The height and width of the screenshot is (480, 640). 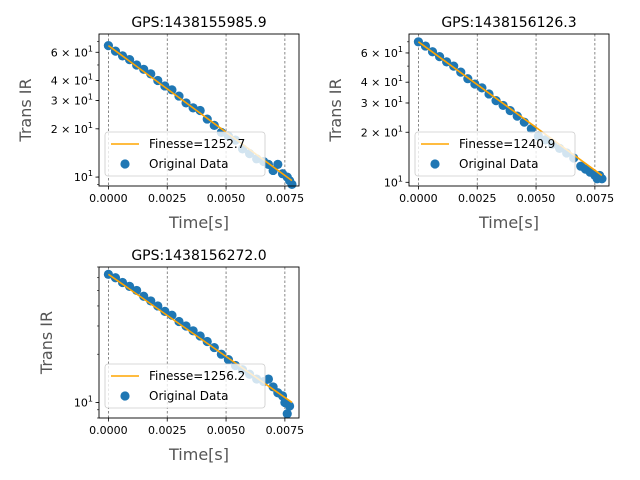 What do you see at coordinates (198, 256) in the screenshot?
I see `chart-title: GPS:1438156272.0` at bounding box center [198, 256].